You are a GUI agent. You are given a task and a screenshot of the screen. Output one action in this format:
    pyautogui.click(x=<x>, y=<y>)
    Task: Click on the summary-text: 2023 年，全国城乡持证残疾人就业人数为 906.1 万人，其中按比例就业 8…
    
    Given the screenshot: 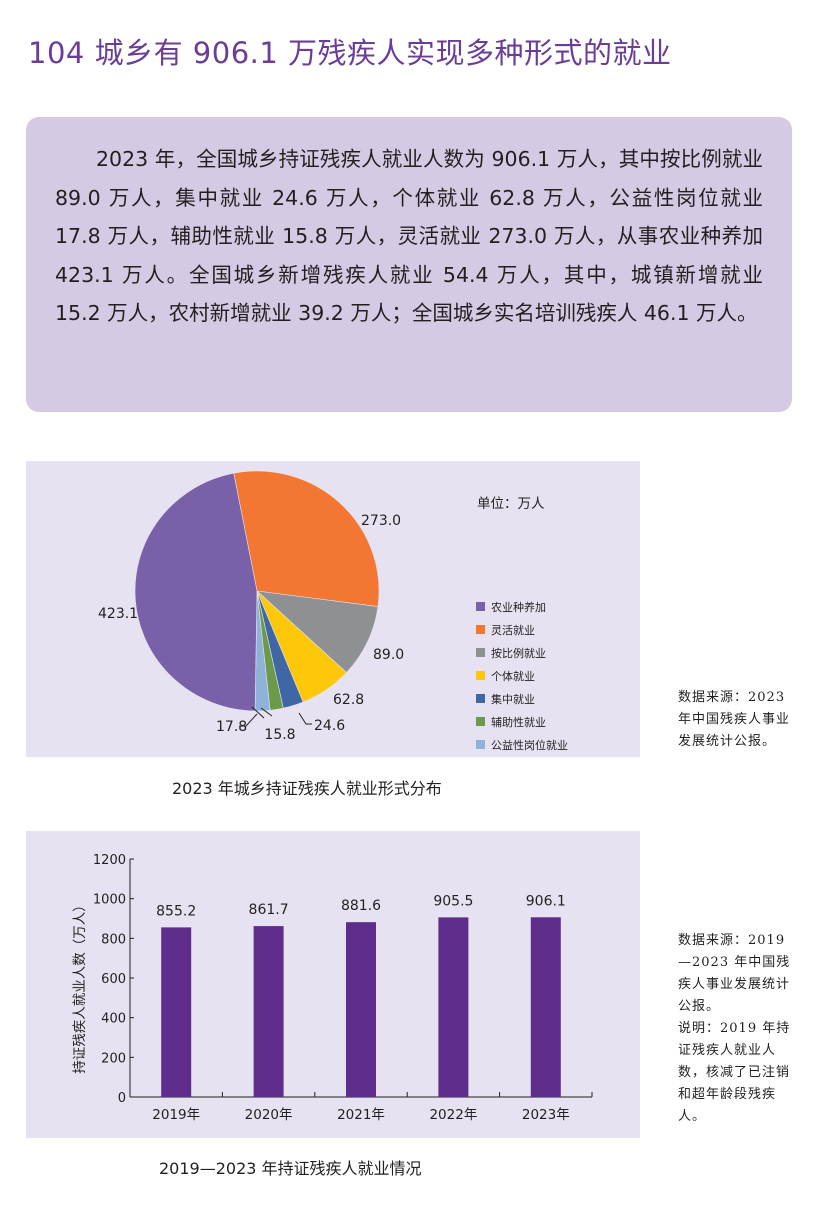 What is the action you would take?
    pyautogui.click(x=409, y=236)
    